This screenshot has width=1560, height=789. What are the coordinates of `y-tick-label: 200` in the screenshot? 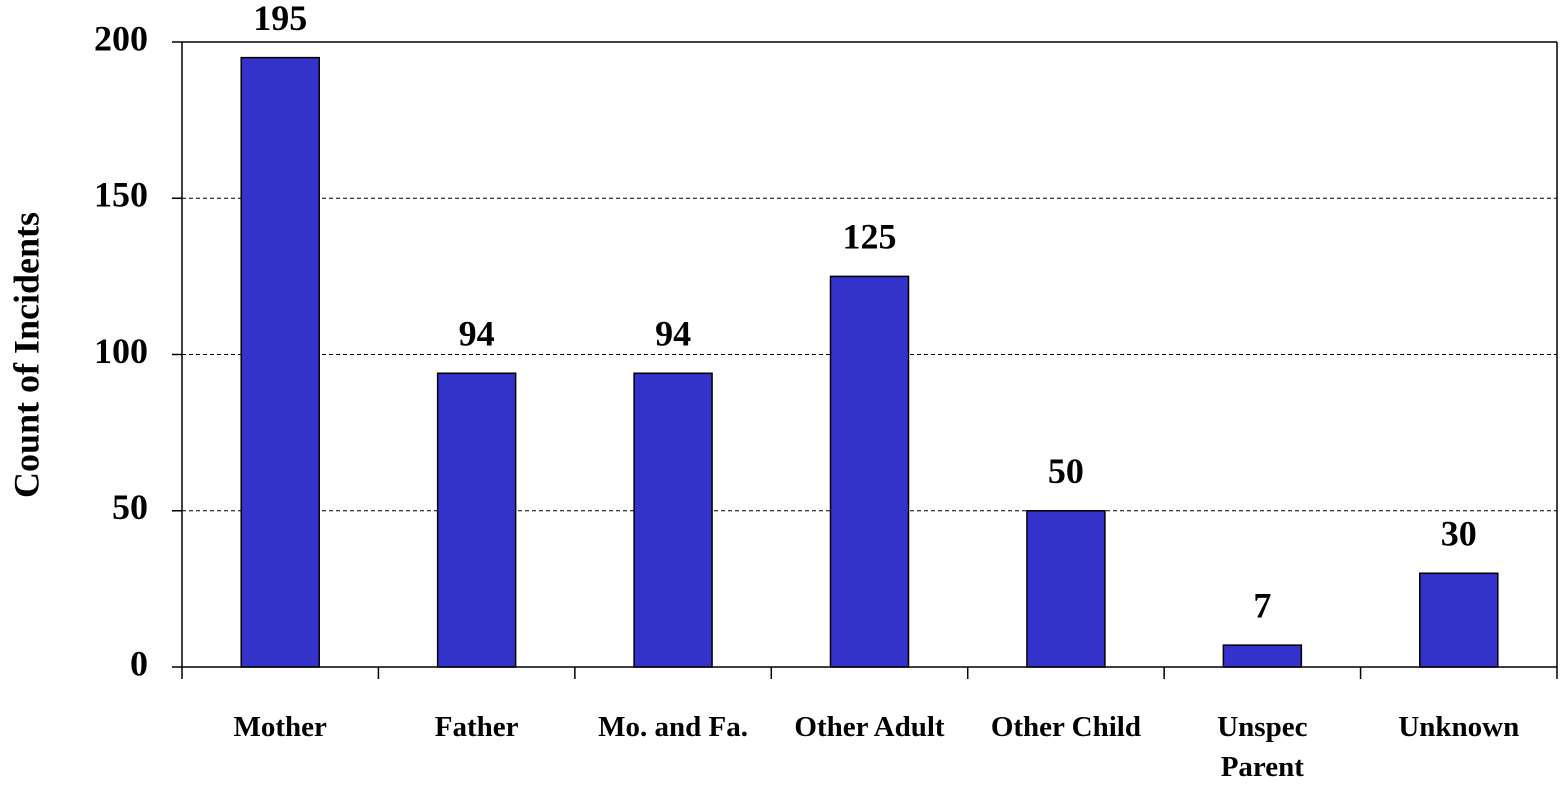 It's located at (121, 38).